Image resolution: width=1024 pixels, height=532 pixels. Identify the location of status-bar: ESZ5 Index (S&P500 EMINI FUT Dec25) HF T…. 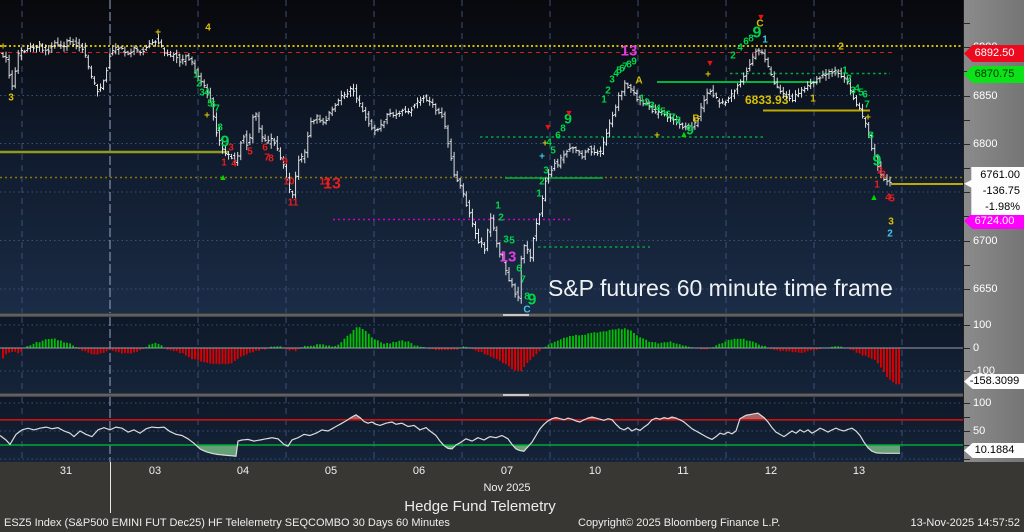
(512, 524).